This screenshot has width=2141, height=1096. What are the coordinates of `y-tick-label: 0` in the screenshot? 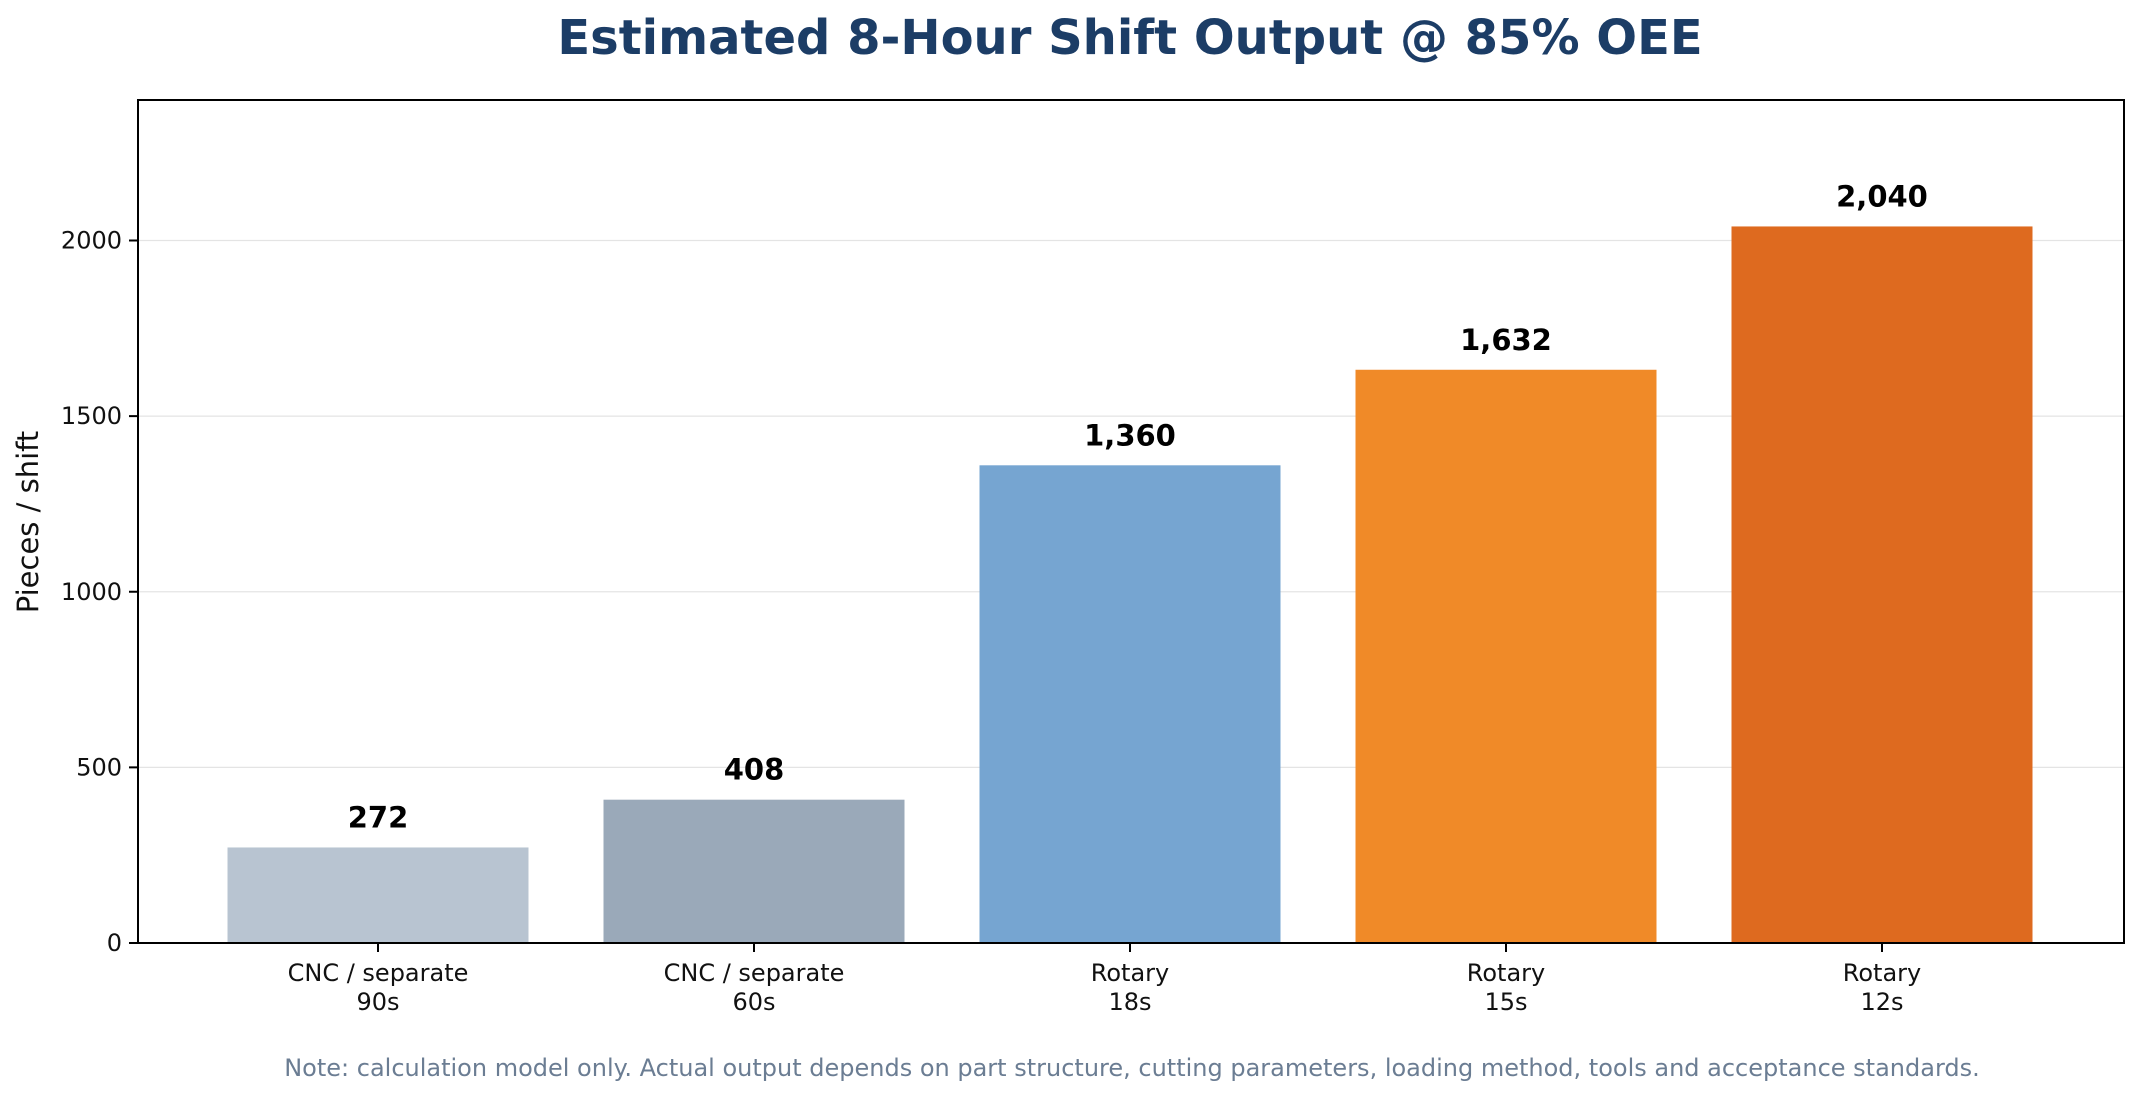 It's located at (114, 943).